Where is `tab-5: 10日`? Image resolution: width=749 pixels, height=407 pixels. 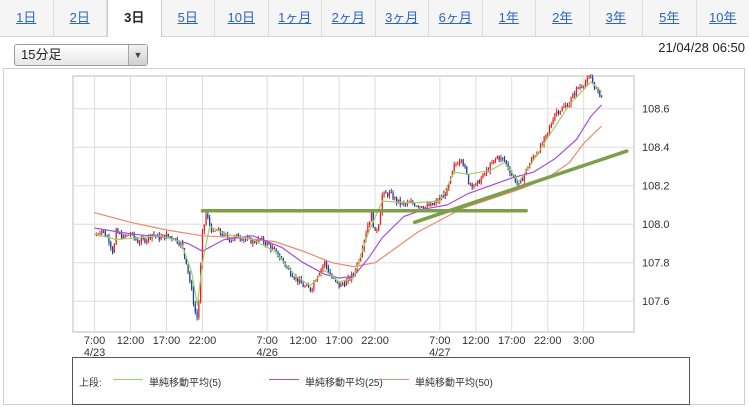
tab-5: 10日 is located at coordinates (242, 18).